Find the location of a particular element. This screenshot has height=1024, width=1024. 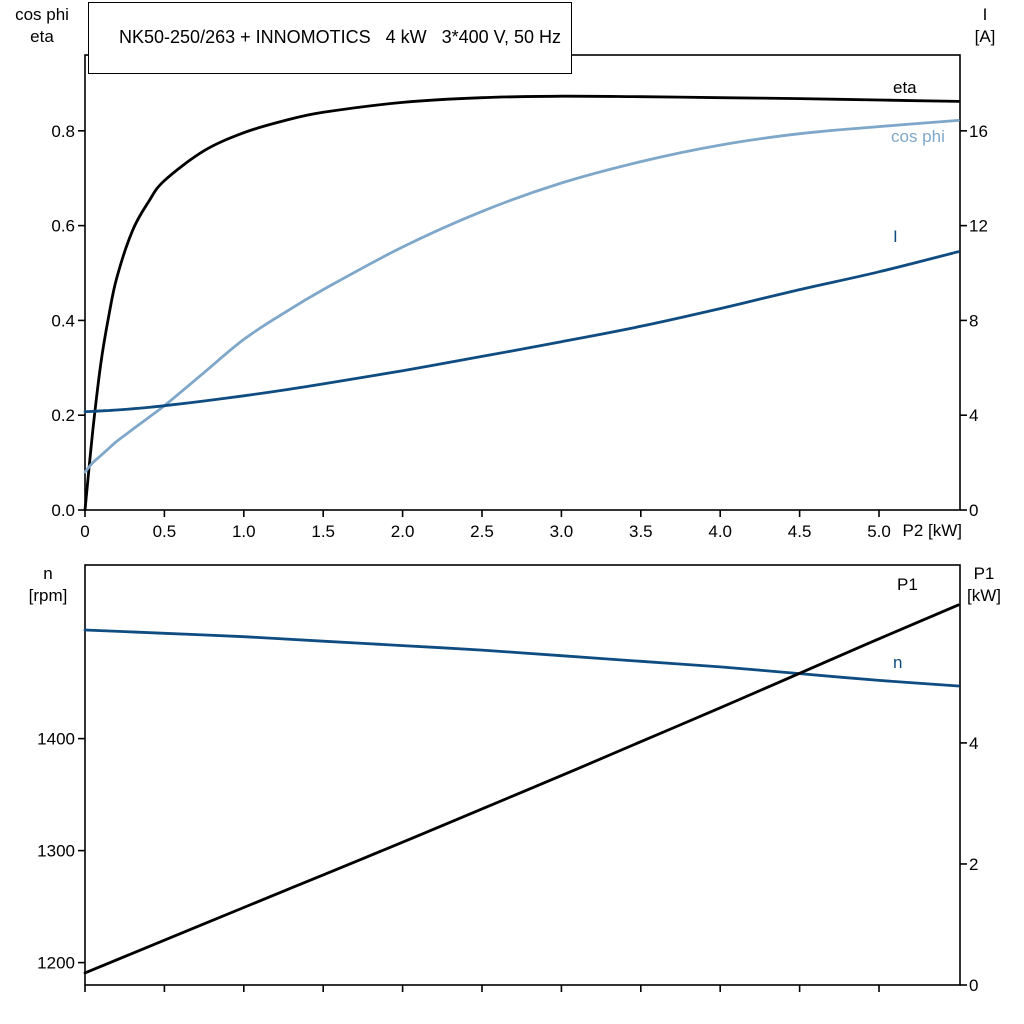

x-tick-label: 0 is located at coordinates (84, 531).